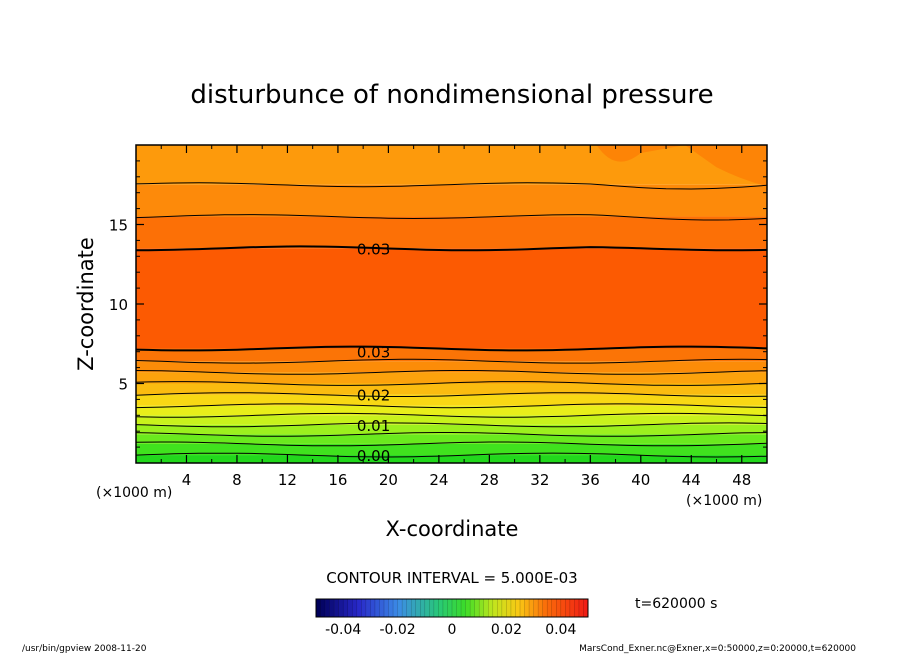  Describe the element at coordinates (590, 480) in the screenshot. I see `x-tick-label: 36` at that location.